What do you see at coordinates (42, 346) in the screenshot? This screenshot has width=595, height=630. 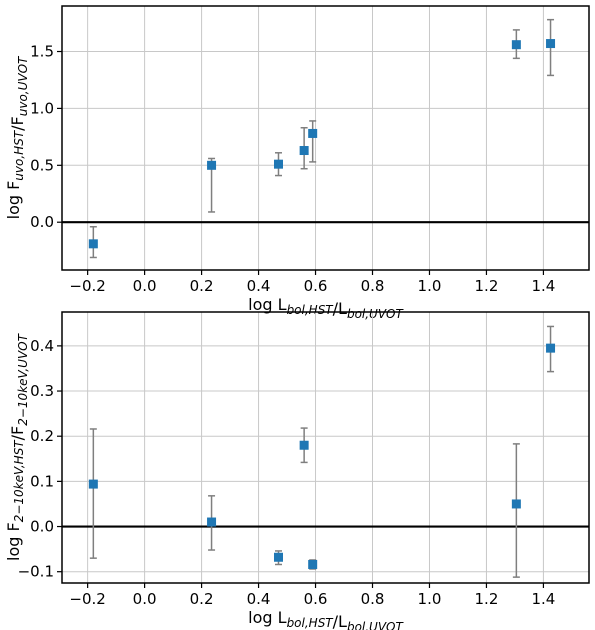 I see `y-tick-label: 0.4` at bounding box center [42, 346].